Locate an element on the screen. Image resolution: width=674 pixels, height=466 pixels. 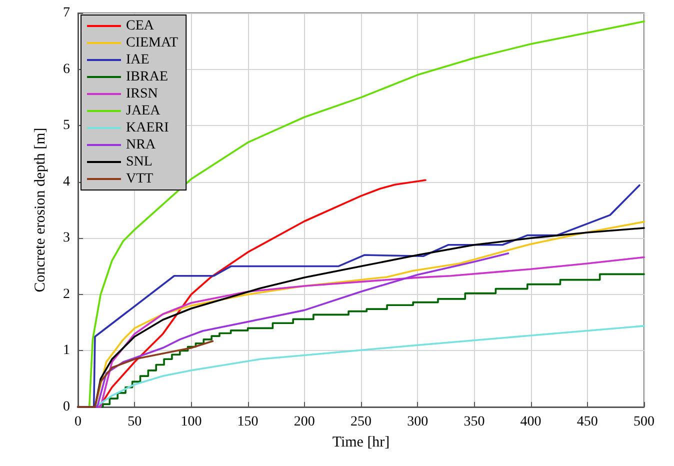
x-tick-label: 450 is located at coordinates (587, 422).